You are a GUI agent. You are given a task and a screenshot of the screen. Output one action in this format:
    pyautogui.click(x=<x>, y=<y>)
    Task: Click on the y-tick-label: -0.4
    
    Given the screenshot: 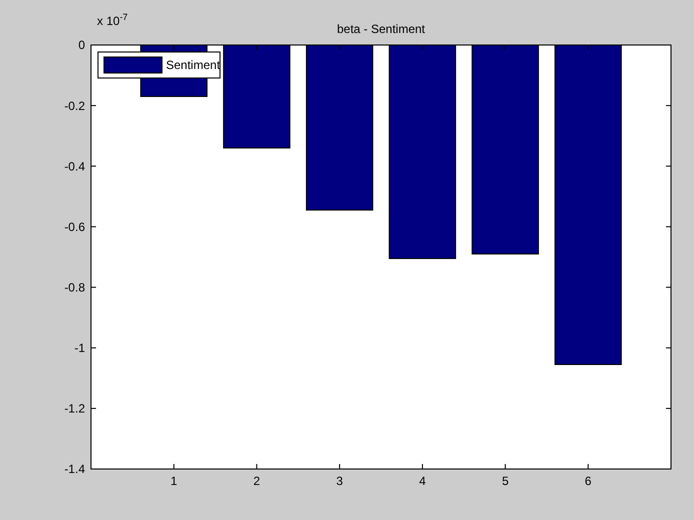 What is the action you would take?
    pyautogui.click(x=75, y=166)
    